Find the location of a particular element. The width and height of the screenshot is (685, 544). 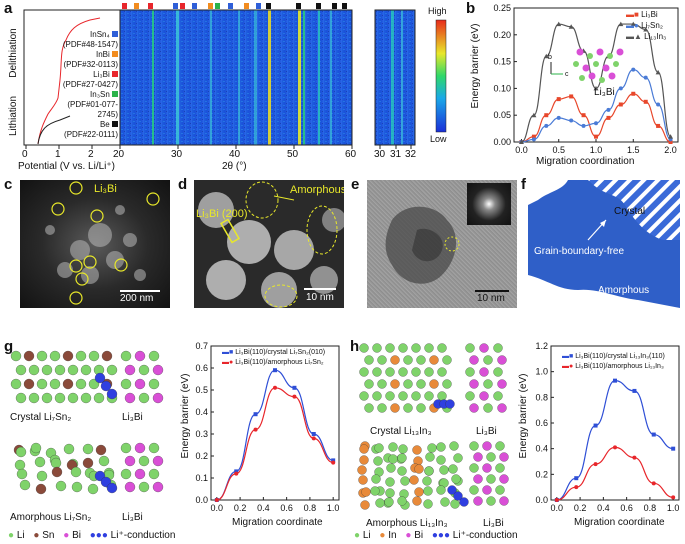

chart-g-xtick-label: 0.0 is located at coordinates (217, 508).